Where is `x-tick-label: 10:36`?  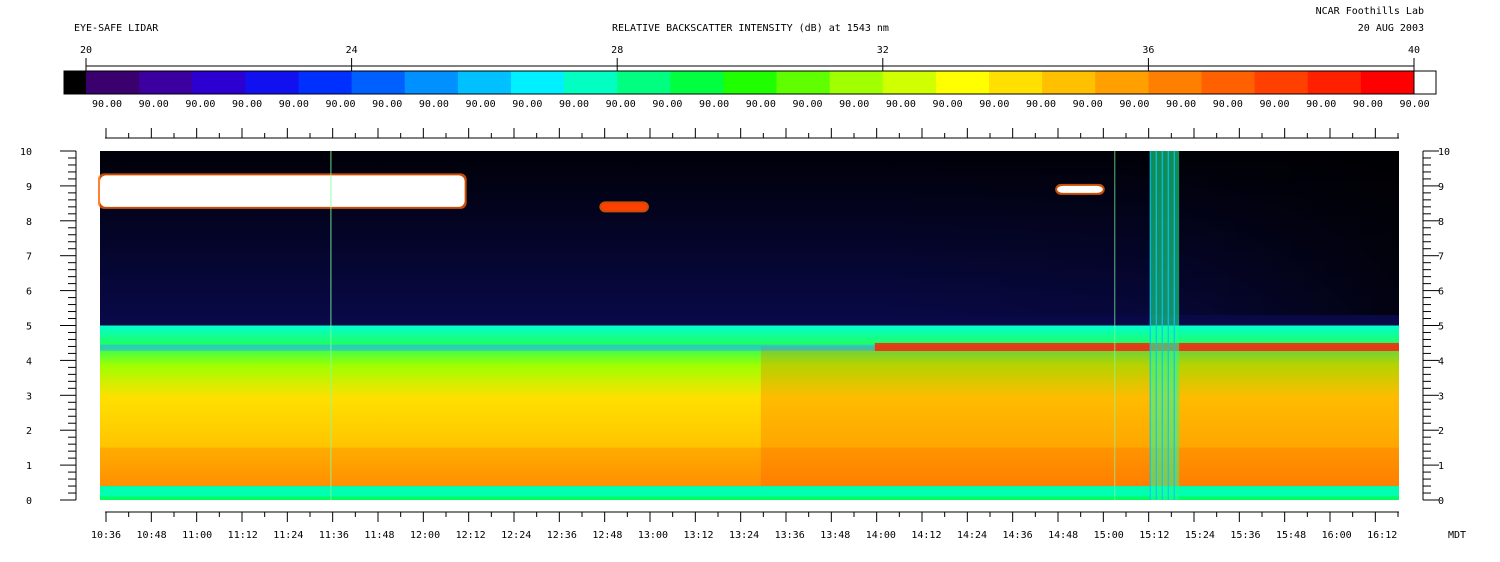 x-tick-label: 10:36 is located at coordinates (106, 535).